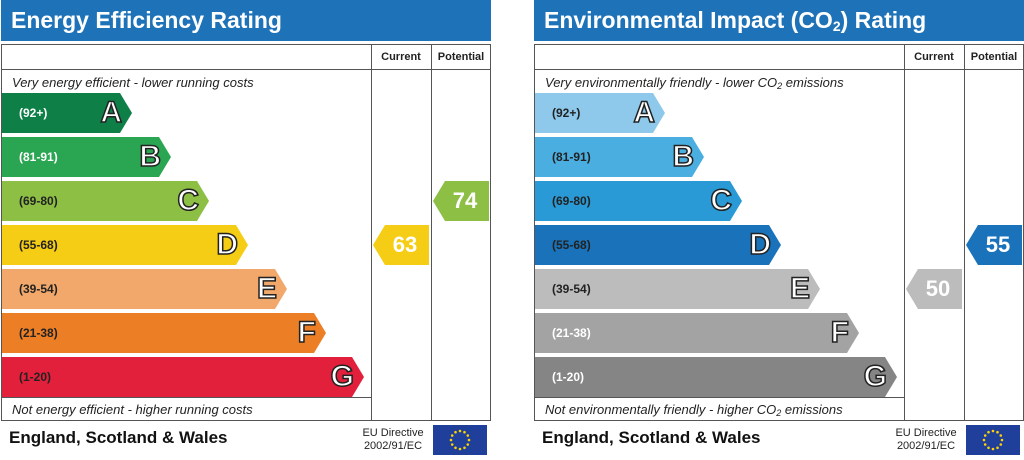 The image size is (1024, 460). What do you see at coordinates (246, 20) in the screenshot?
I see `energy-efficiency-title: Energy Efficiency Rating` at bounding box center [246, 20].